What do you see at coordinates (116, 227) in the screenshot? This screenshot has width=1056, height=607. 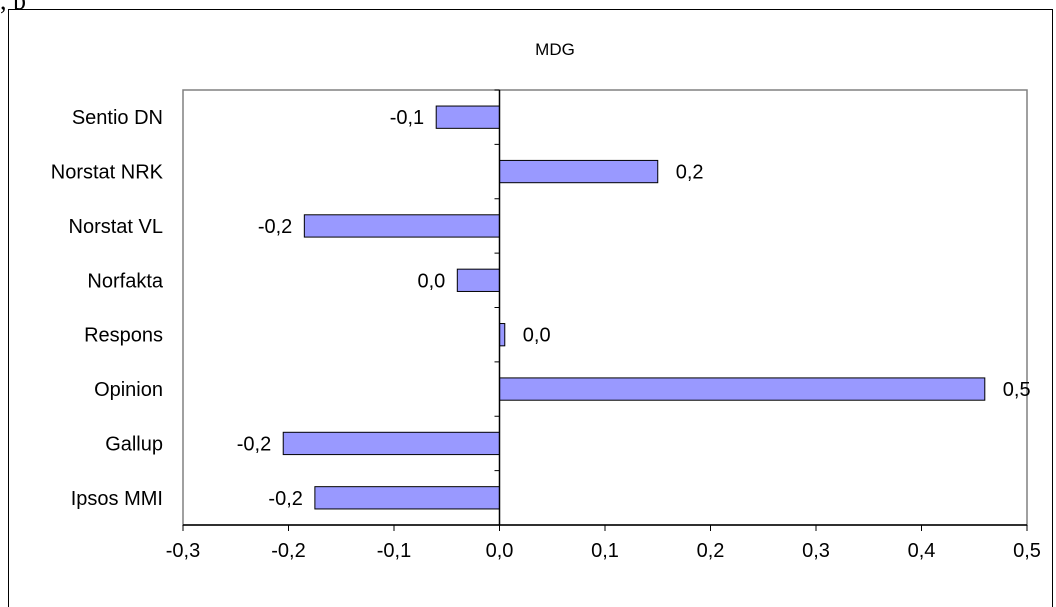 I see `category-label: Norstat VL` at bounding box center [116, 227].